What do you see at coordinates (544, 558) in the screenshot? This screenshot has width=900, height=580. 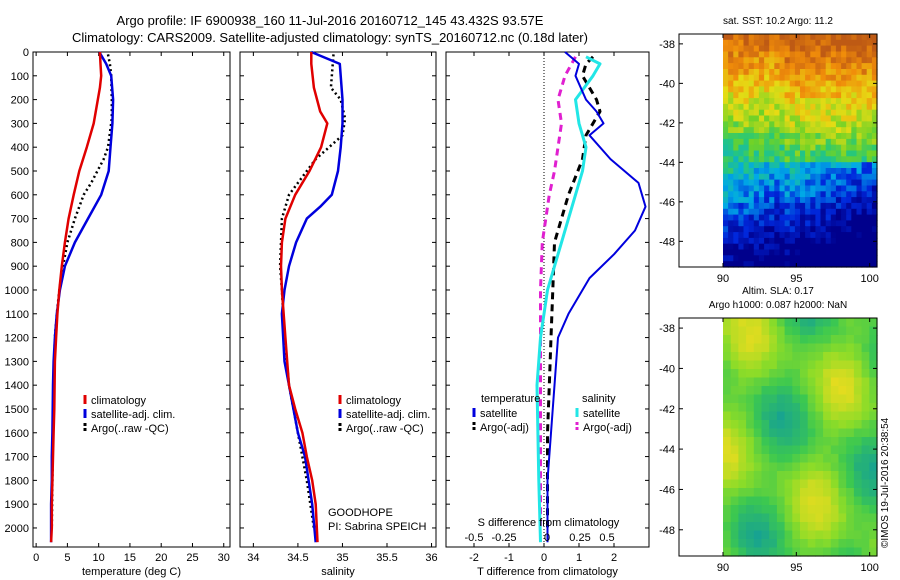 I see `difference-xtick-label: 0` at bounding box center [544, 558].